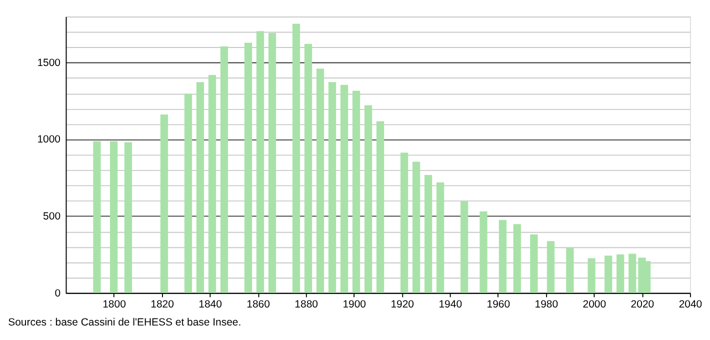  Describe the element at coordinates (162, 305) in the screenshot. I see `x-tick-label: 1820` at that location.